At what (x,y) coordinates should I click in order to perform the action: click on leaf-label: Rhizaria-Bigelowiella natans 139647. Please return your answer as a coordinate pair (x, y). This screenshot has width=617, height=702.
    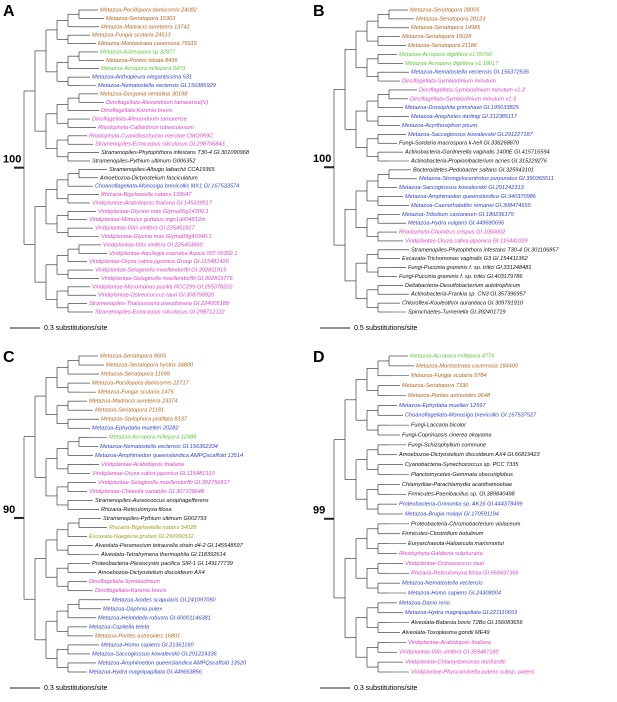
    Looking at the image, I should click on (146, 195).